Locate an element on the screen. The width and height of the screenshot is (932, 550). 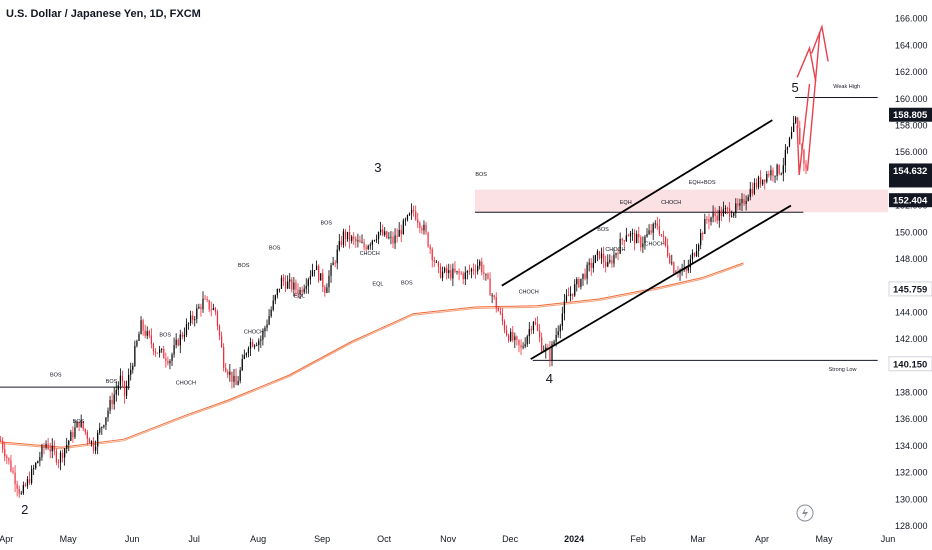
lightning-icon is located at coordinates (805, 513).